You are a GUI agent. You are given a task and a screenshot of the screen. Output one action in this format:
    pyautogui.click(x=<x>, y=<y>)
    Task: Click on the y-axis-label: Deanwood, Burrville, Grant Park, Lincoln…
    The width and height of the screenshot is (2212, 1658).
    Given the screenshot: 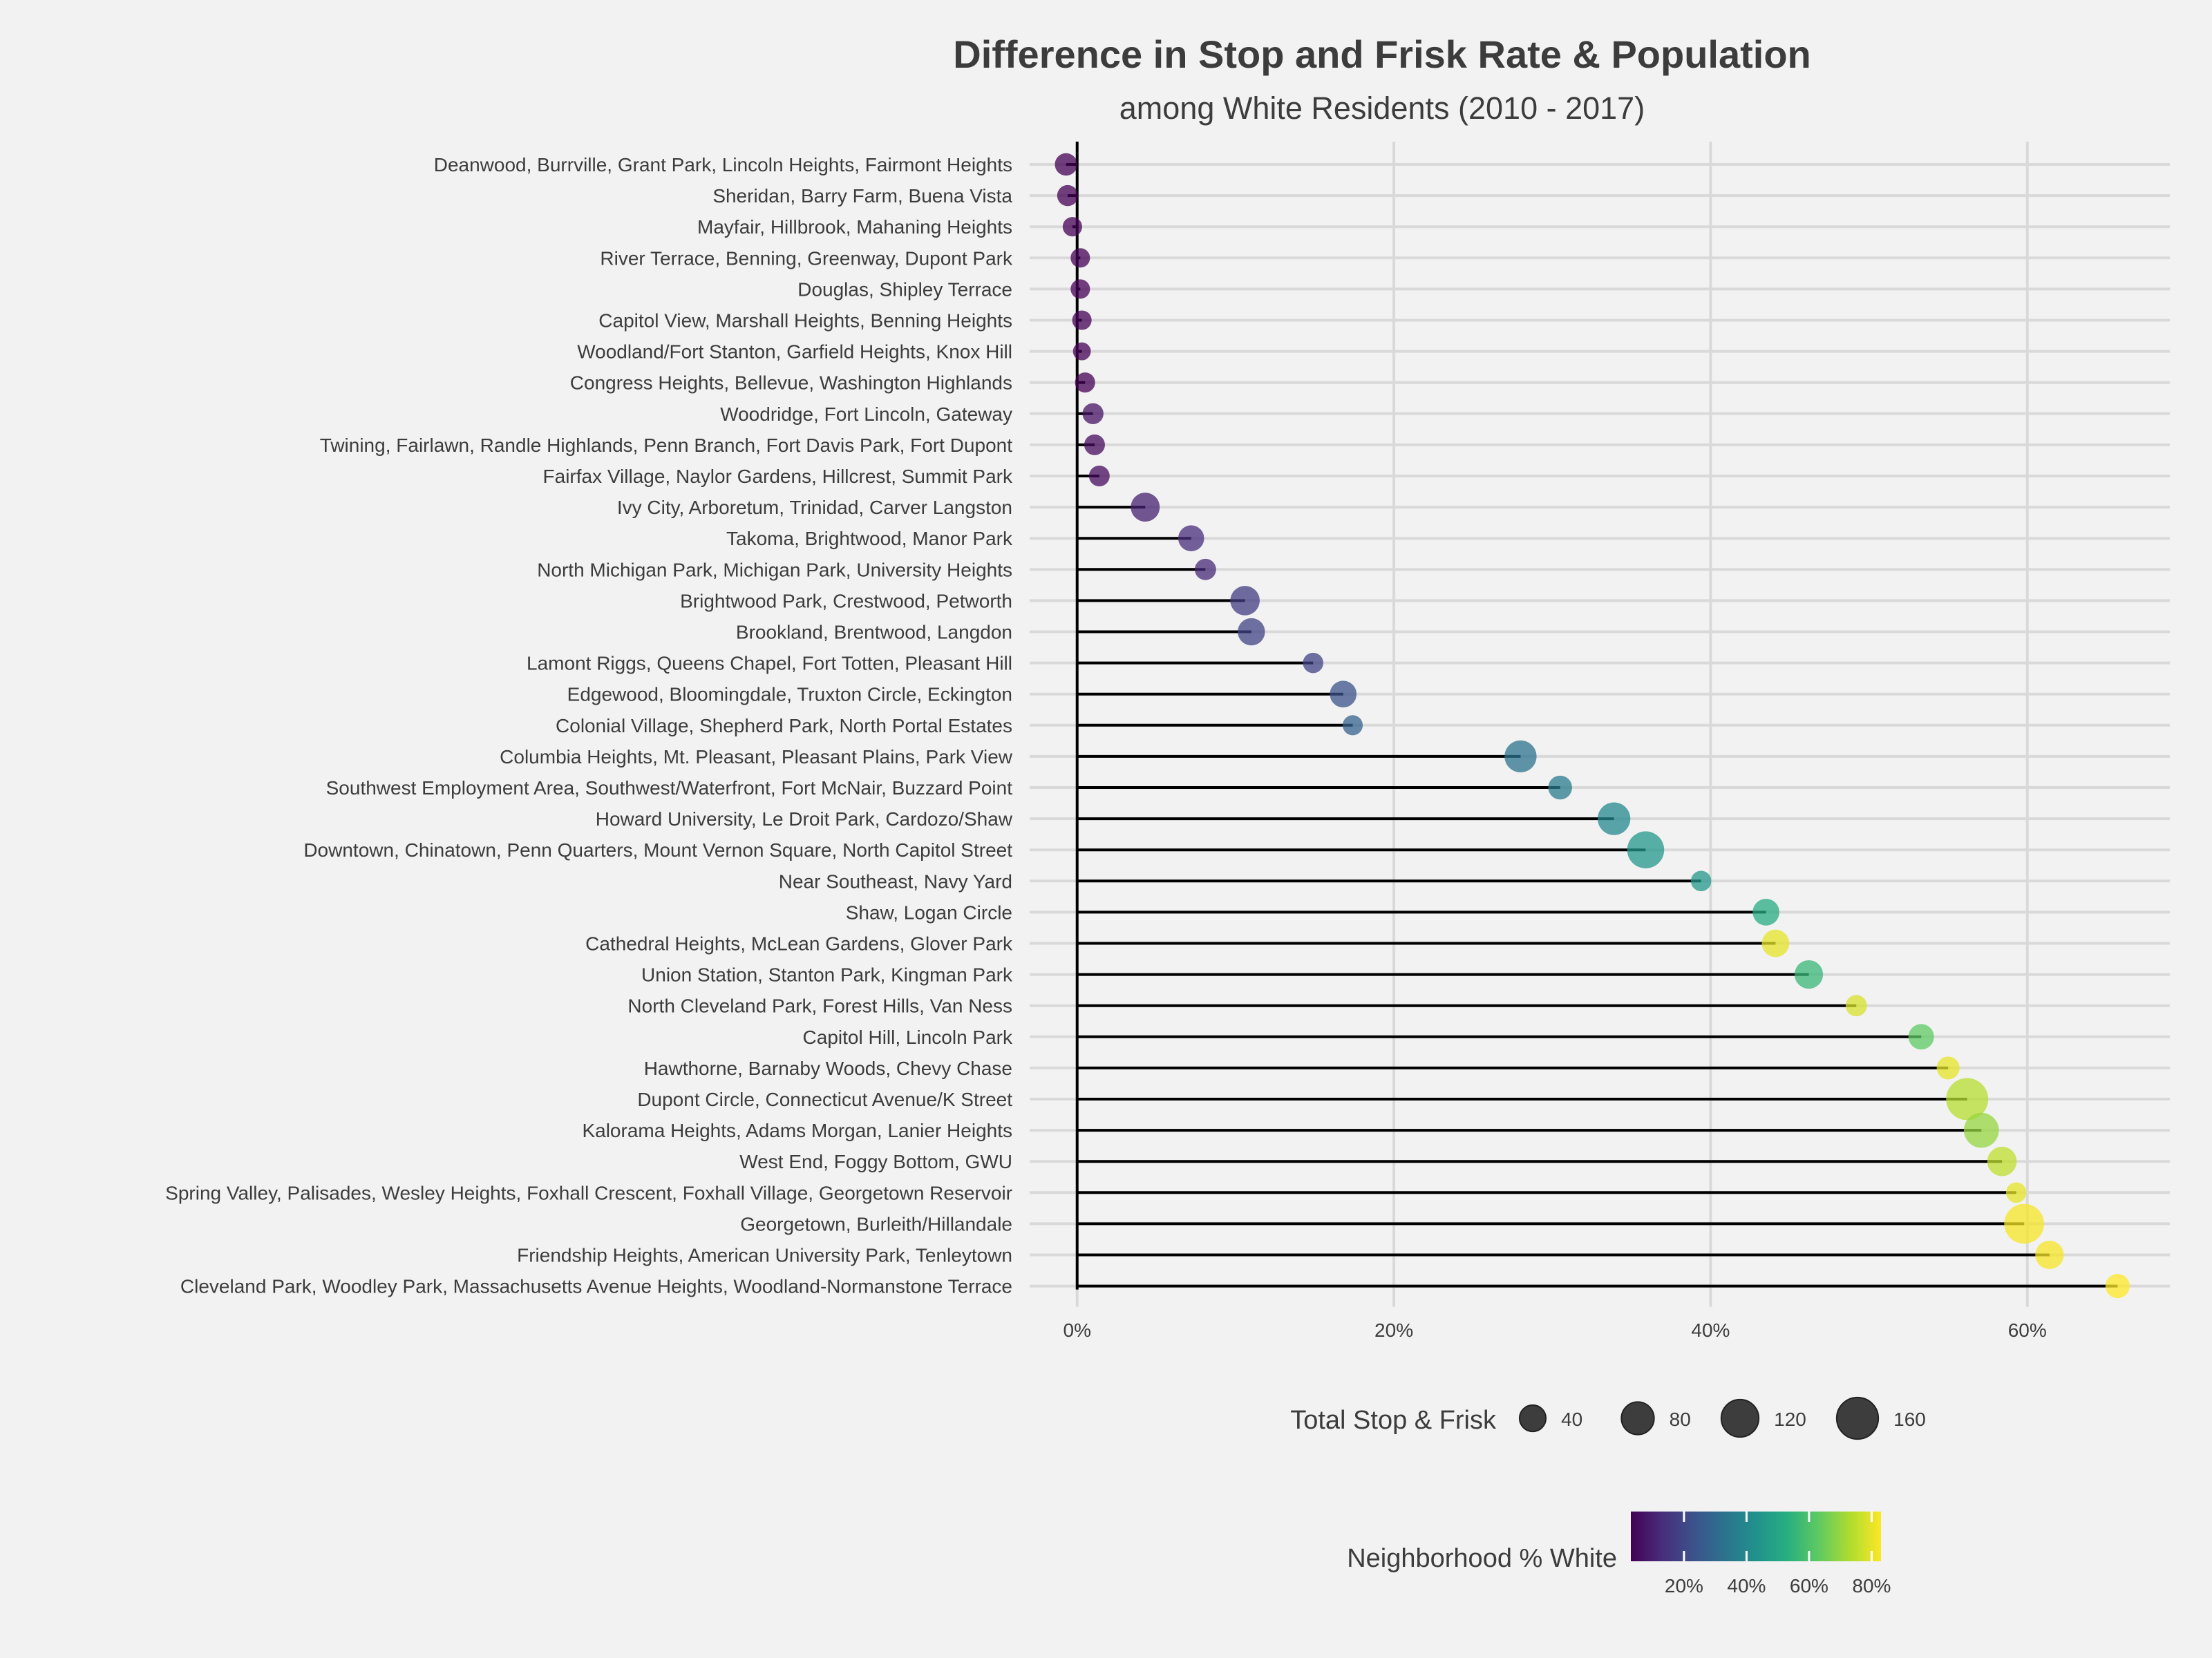 What is the action you would take?
    pyautogui.click(x=723, y=164)
    